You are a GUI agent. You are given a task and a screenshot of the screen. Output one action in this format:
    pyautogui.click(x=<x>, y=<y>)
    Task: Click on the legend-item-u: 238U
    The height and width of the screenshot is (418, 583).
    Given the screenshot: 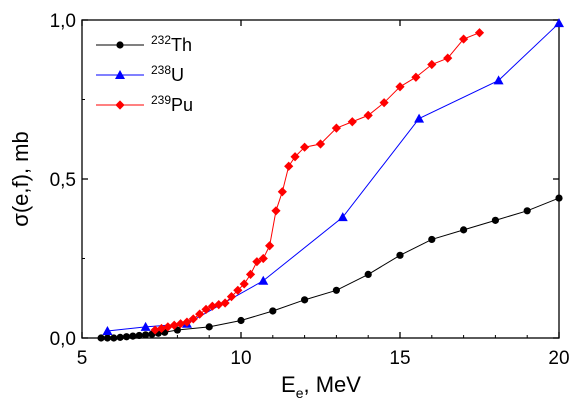 What is the action you would take?
    pyautogui.click(x=140, y=74)
    